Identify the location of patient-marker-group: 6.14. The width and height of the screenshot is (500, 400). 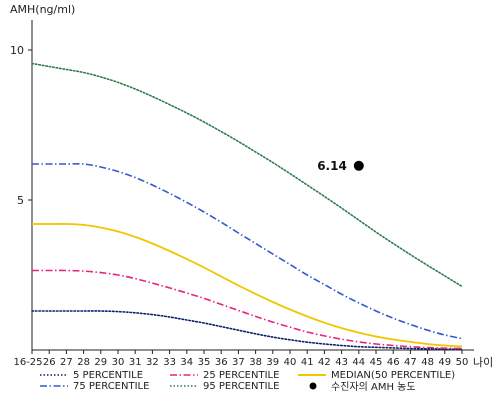
(340, 166).